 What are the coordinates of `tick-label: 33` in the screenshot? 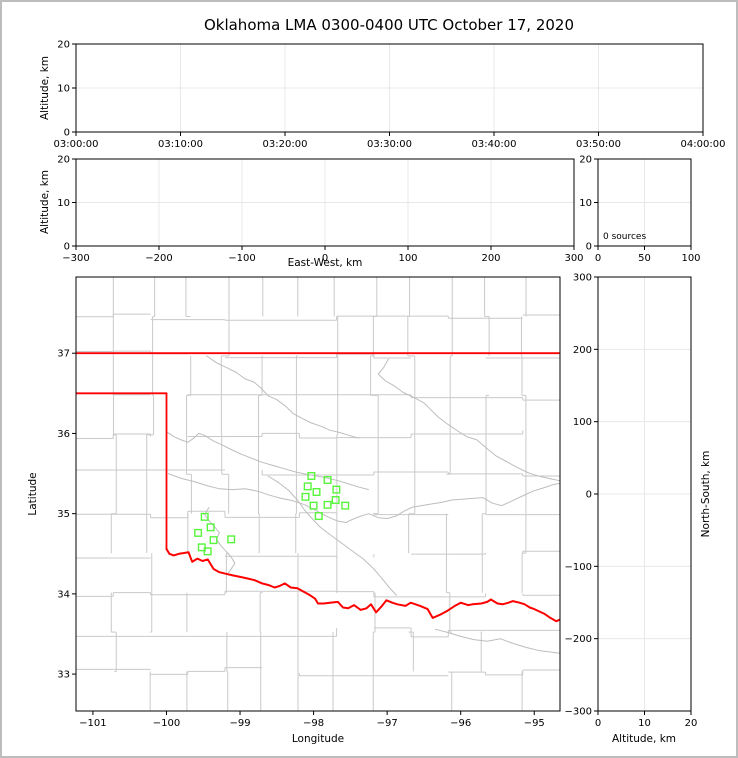 It's located at (63, 675).